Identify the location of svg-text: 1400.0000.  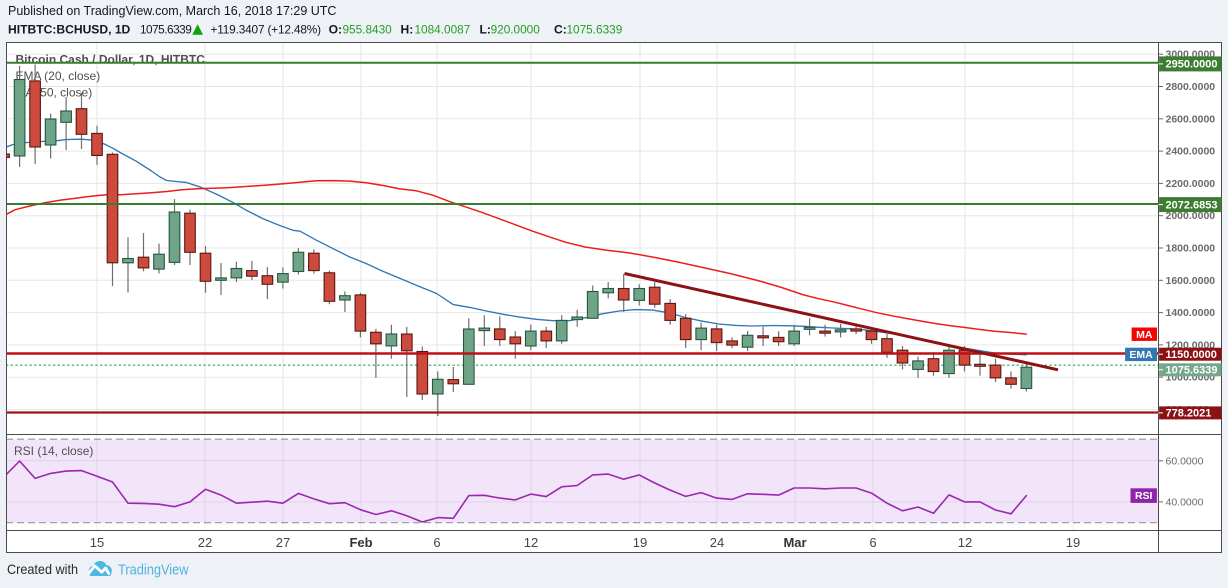
(1191, 313).